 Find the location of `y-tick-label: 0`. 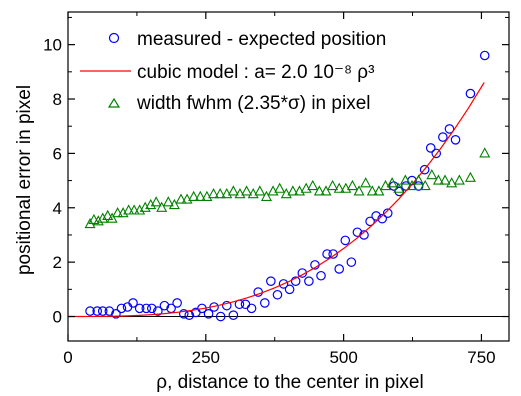

y-tick-label: 0 is located at coordinates (57, 317).